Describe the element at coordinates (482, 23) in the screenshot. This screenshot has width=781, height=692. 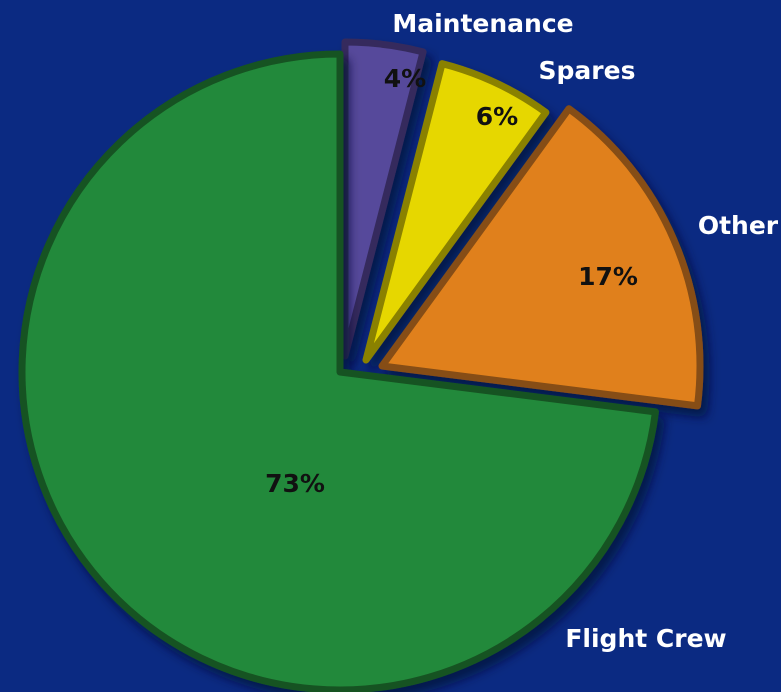
I see `slice-label: Maintenance` at that location.